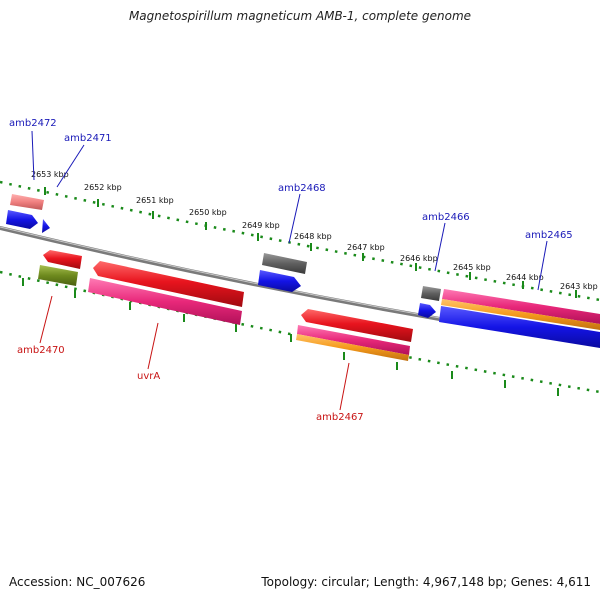  I want to click on gene-label-amb2470: amb2470, so click(41, 350).